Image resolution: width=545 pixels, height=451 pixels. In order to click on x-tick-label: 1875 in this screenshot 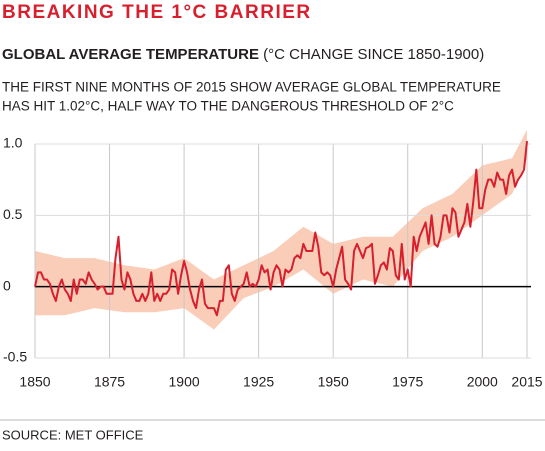, I will do `click(109, 382)`.